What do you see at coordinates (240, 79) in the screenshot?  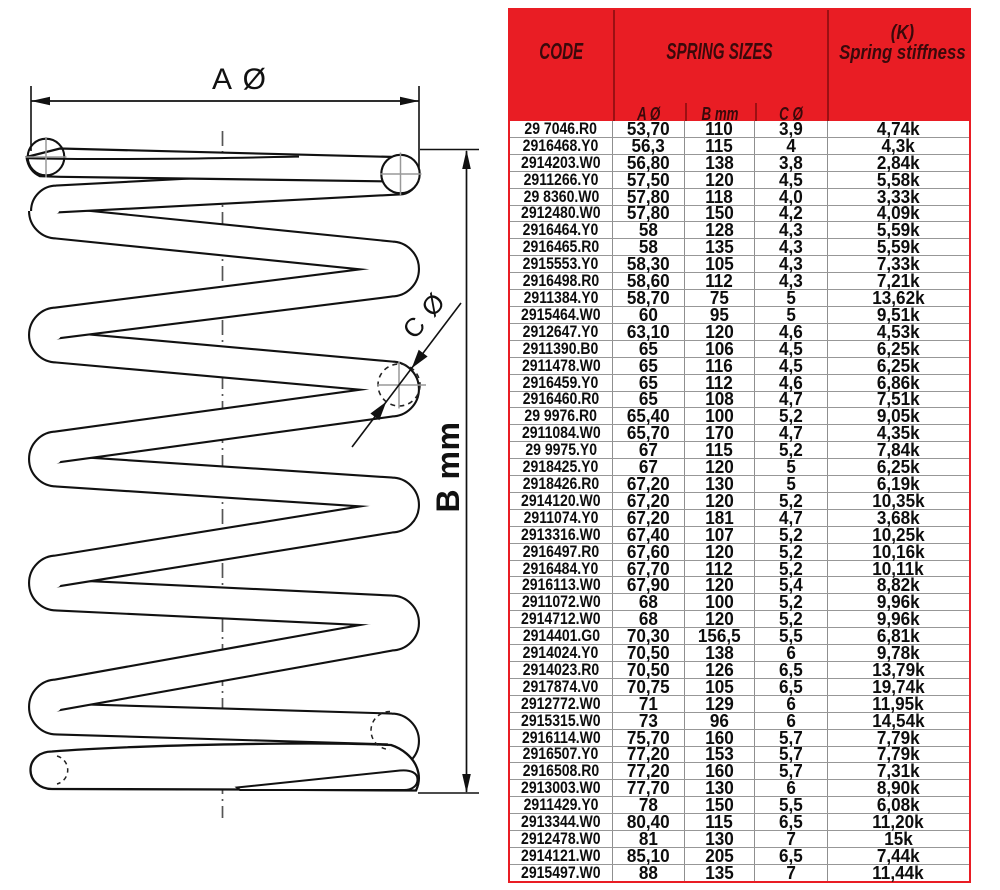 I see `svg-text: A Ø` at bounding box center [240, 79].